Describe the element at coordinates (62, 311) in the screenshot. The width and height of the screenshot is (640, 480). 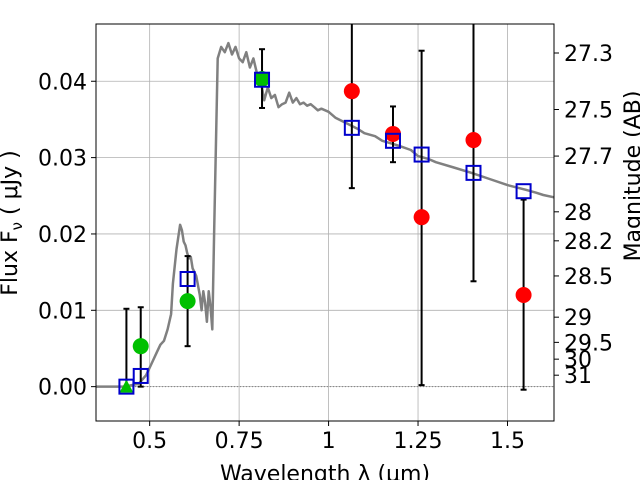
I see `y-tick-label: 0.01` at that location.